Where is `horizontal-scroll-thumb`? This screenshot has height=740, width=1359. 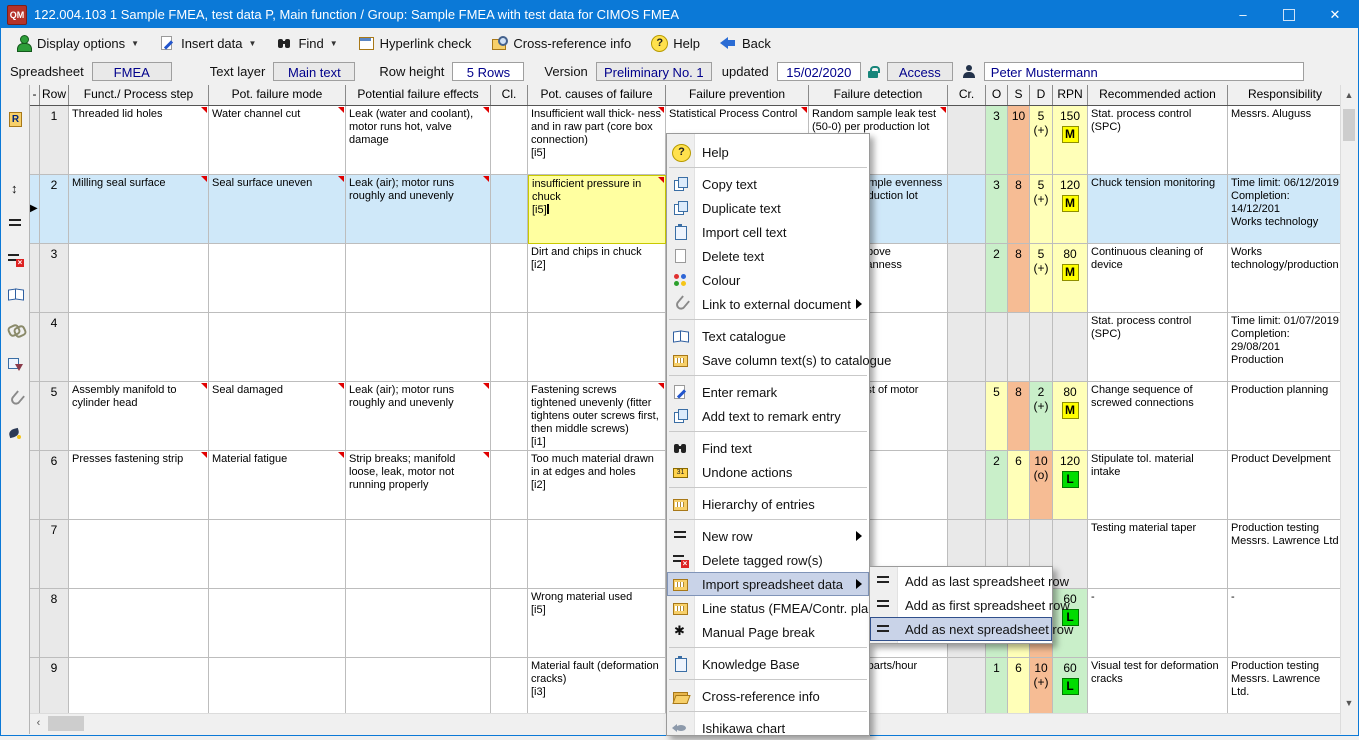
horizontal-scroll-thumb is located at coordinates (66, 723).